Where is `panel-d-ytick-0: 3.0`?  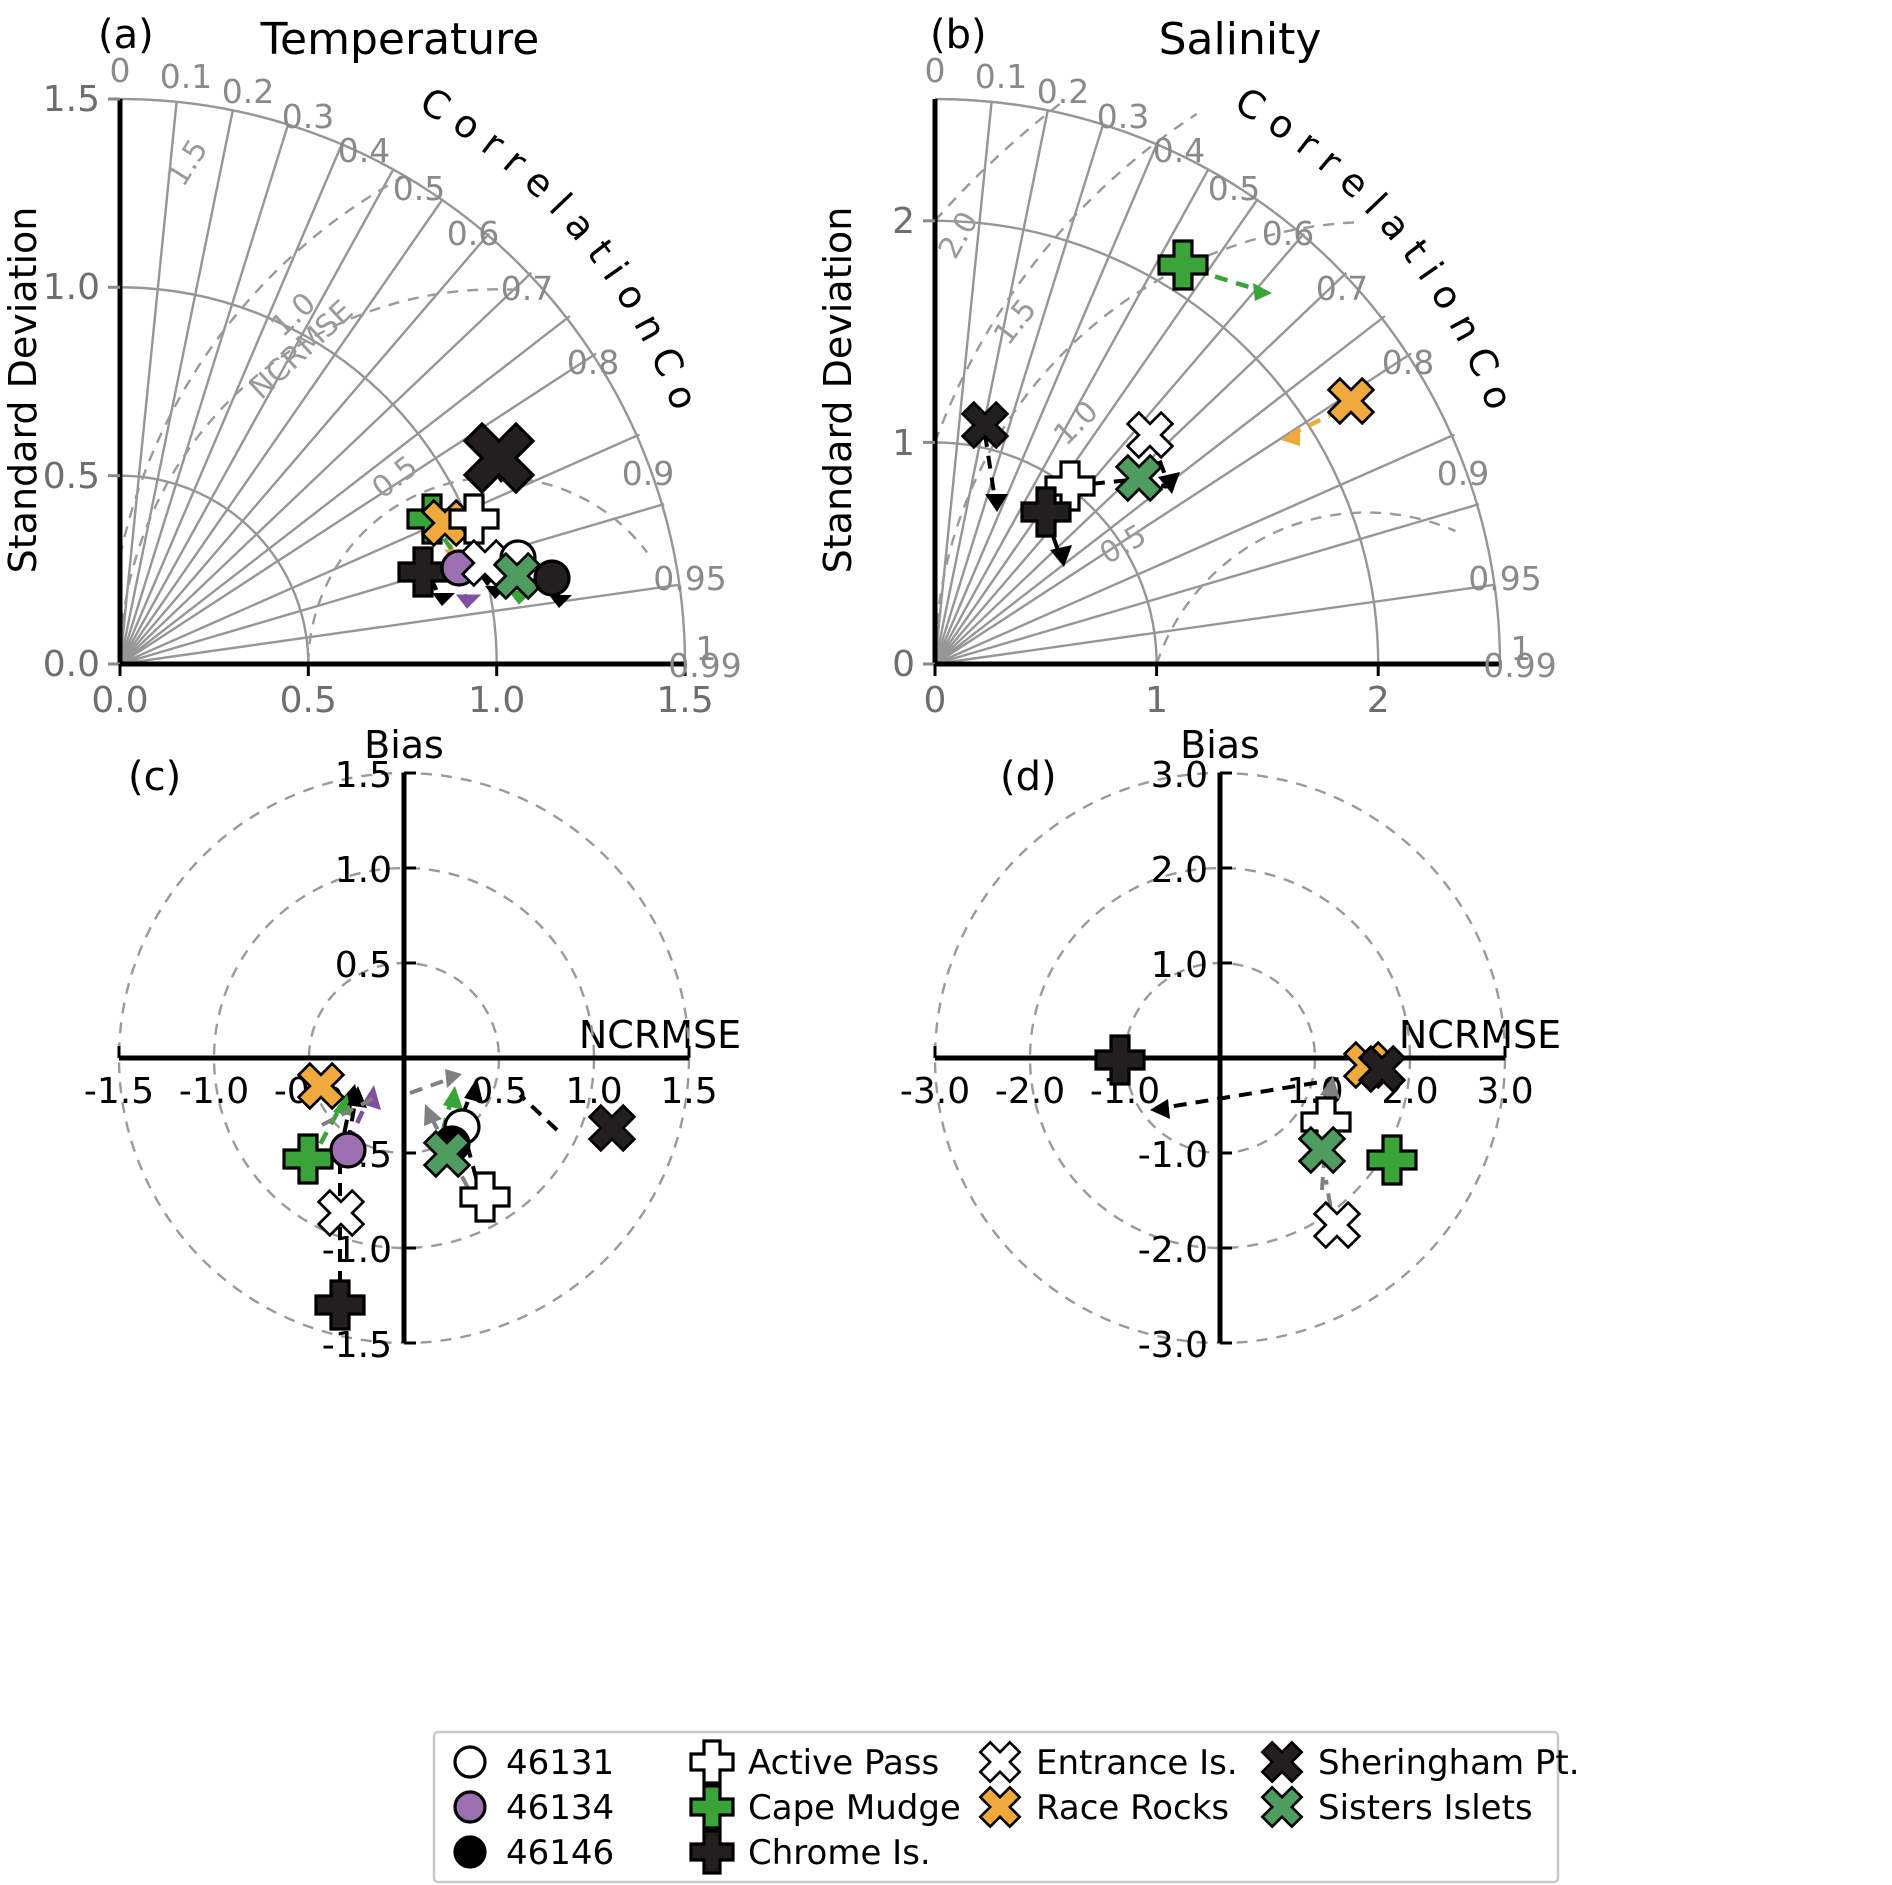 panel-d-ytick-0: 3.0 is located at coordinates (1179, 775).